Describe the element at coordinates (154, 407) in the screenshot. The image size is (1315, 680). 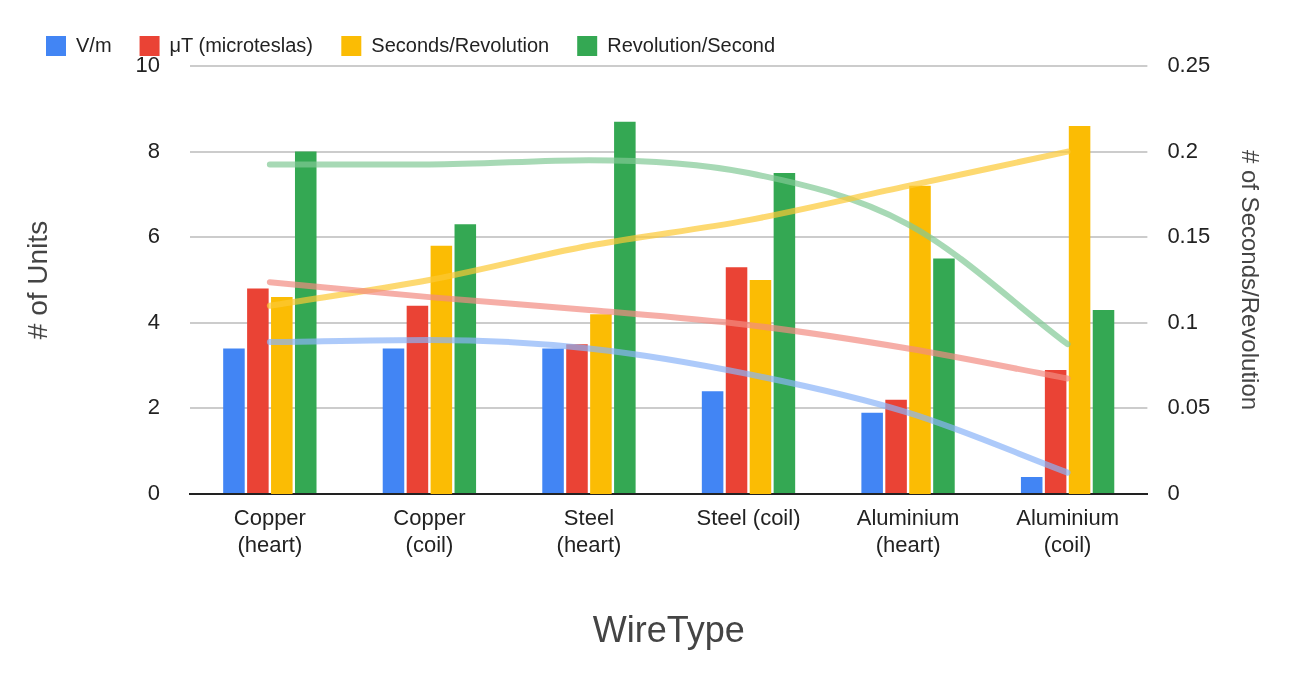
I see `y-tick-label: 2` at that location.